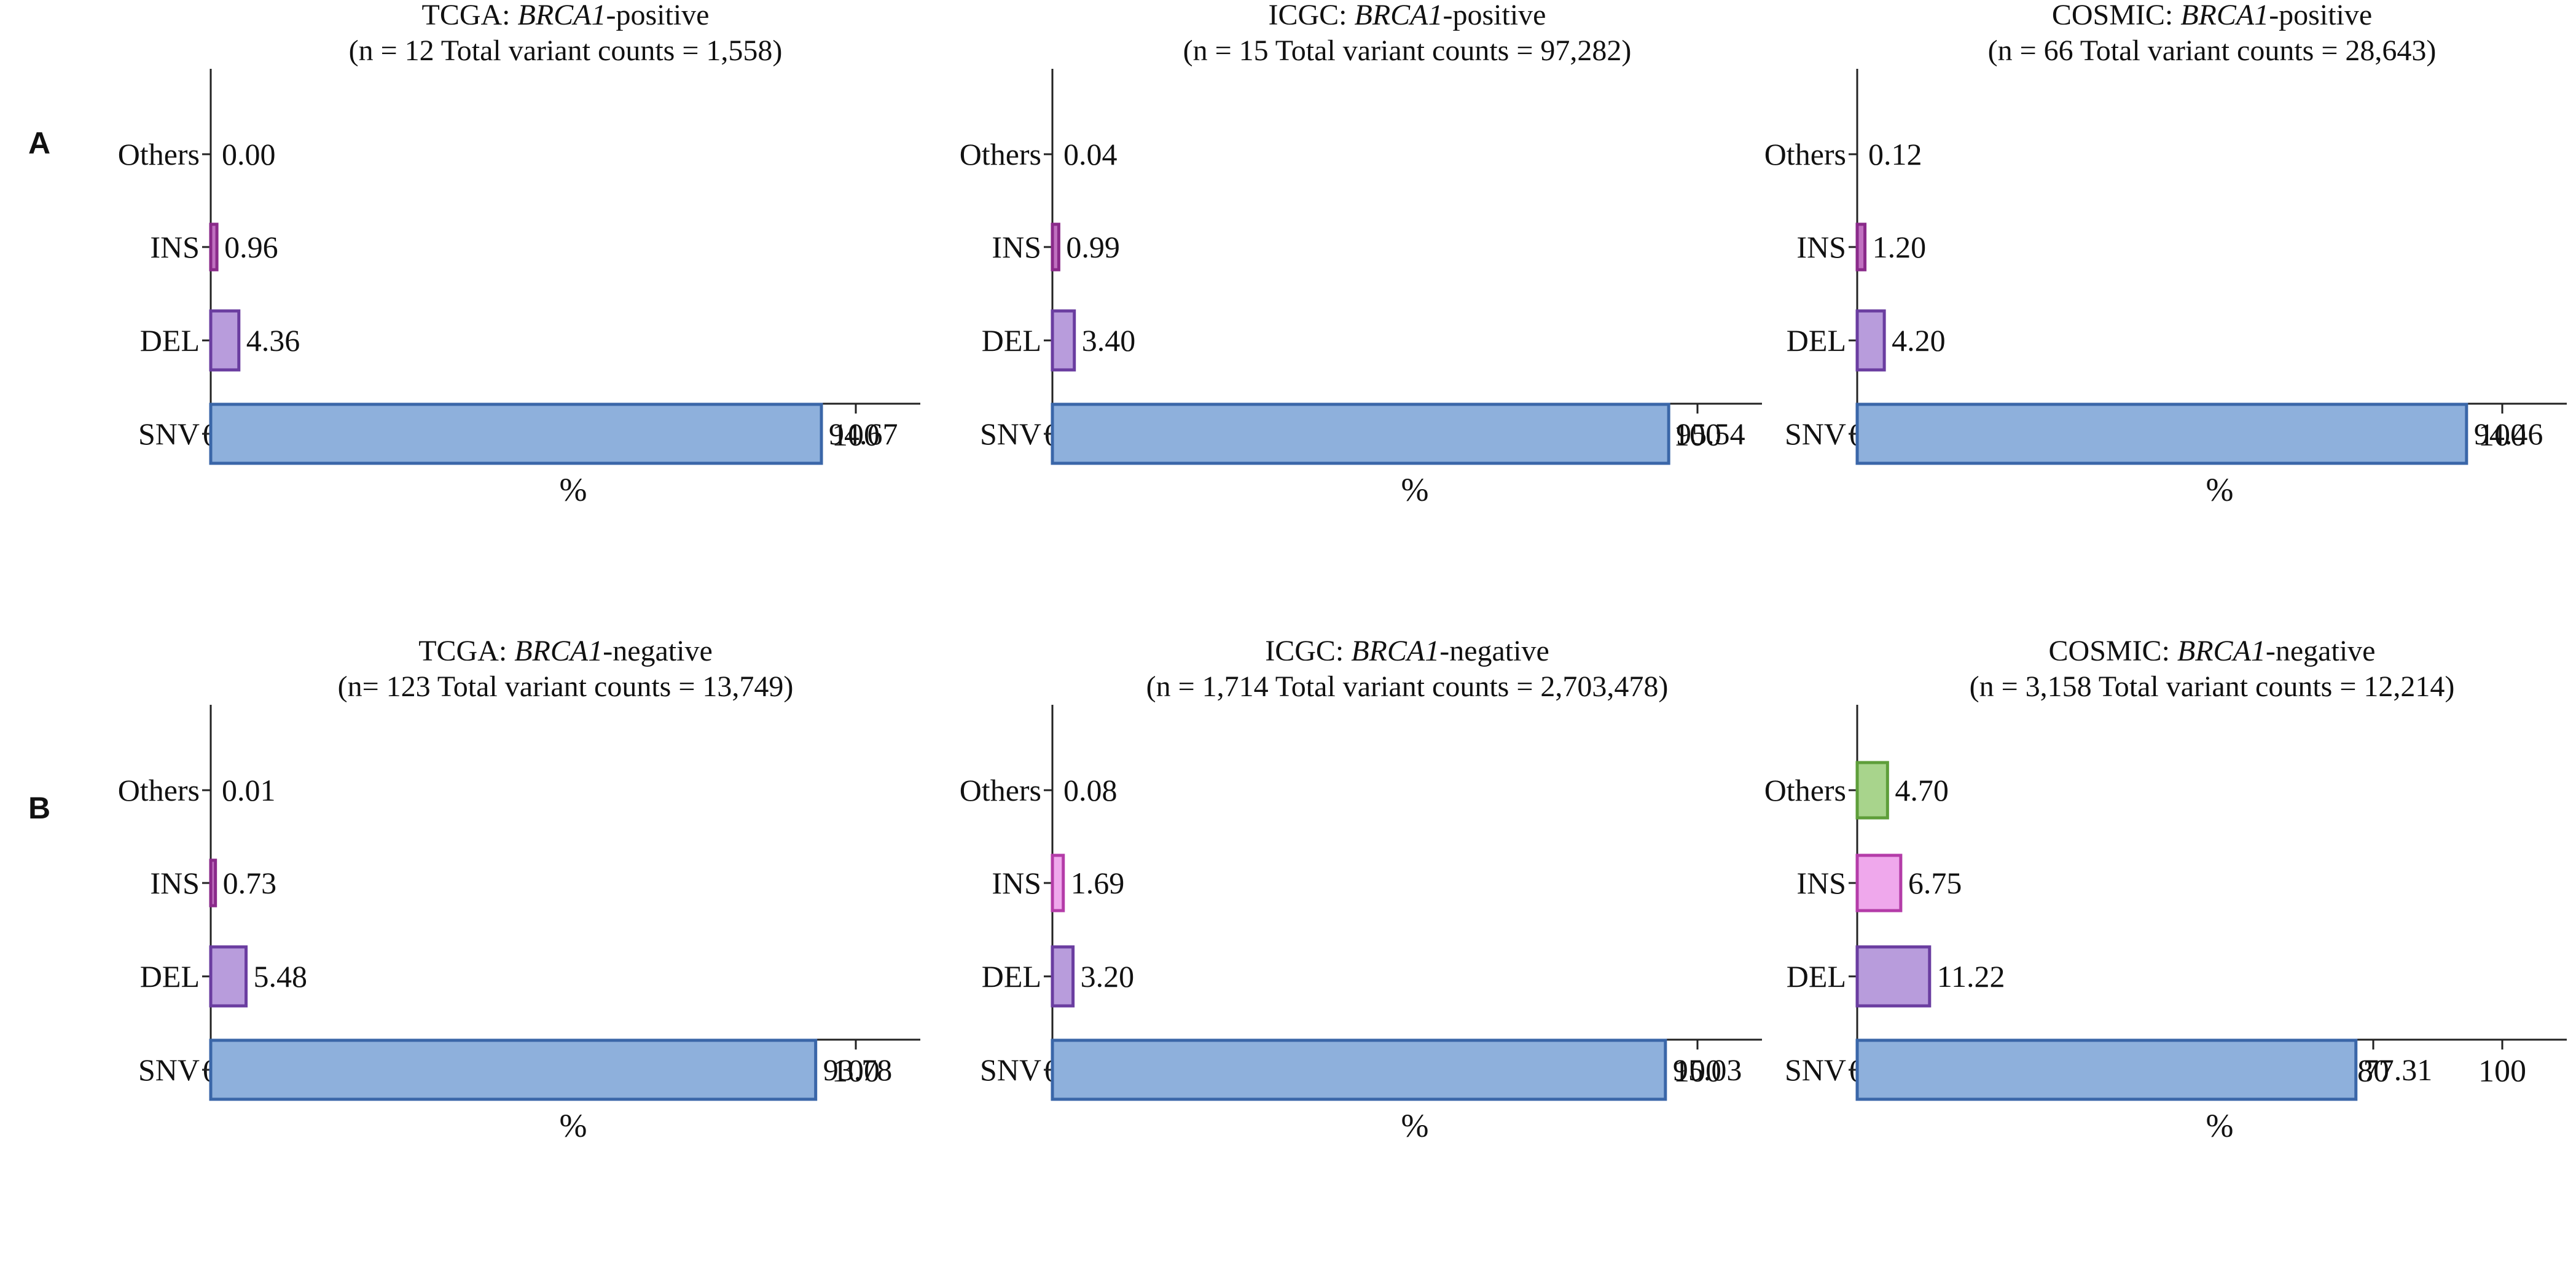  I want to click on value-label-del: 4.20, so click(1919, 340).